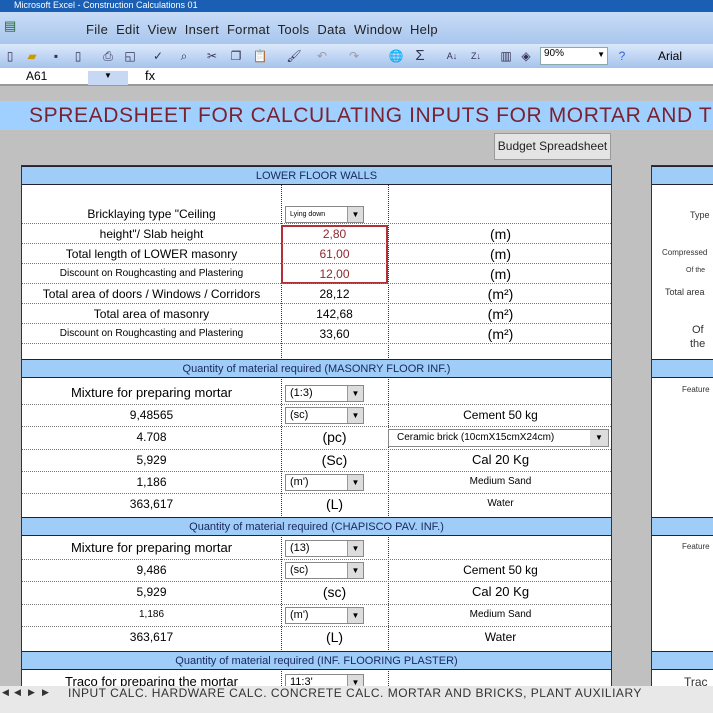 The image size is (713, 713). Describe the element at coordinates (151, 460) in the screenshot. I see `row-qty: 5,929` at that location.